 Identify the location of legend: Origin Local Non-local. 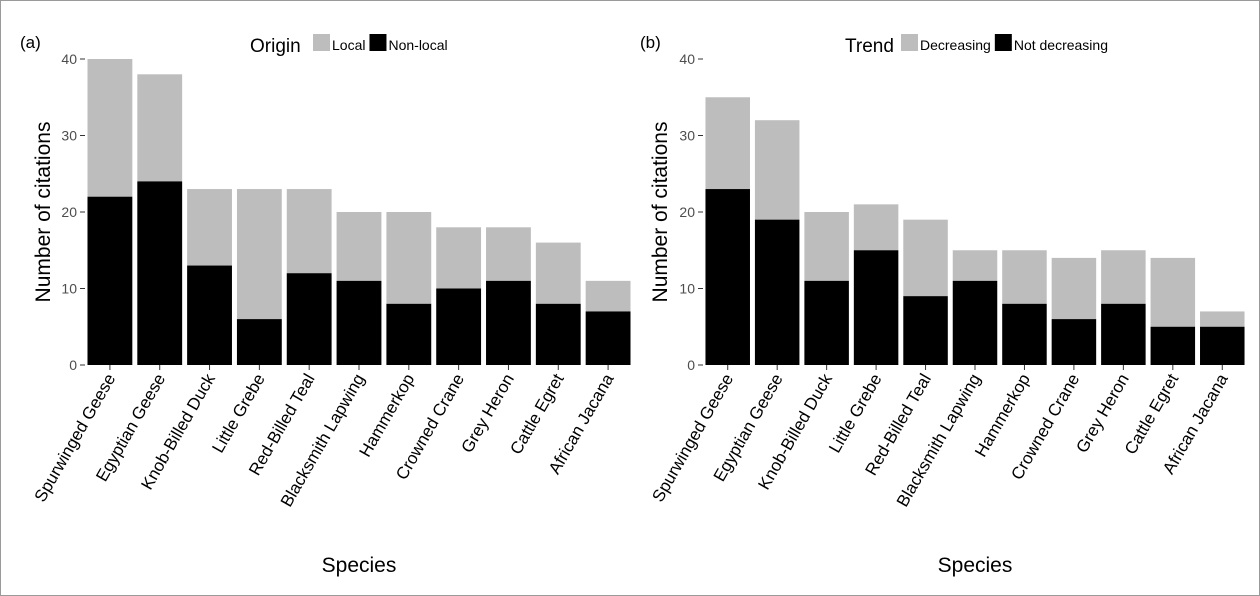
(349, 45).